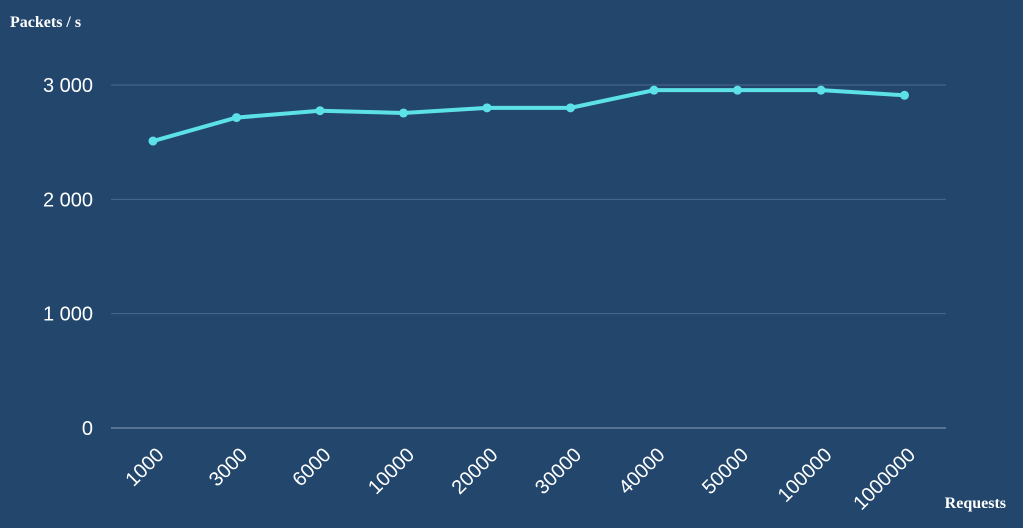  Describe the element at coordinates (68, 200) in the screenshot. I see `y-tick-label: 2 000` at that location.